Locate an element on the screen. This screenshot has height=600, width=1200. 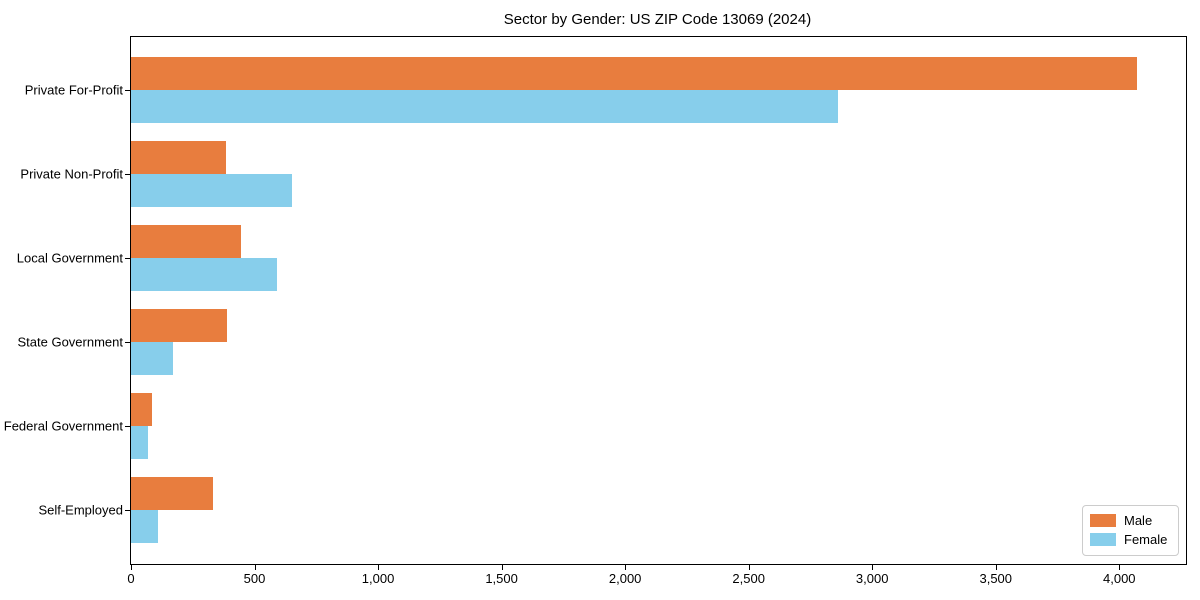
bar-female-private-non-profit is located at coordinates (211, 190).